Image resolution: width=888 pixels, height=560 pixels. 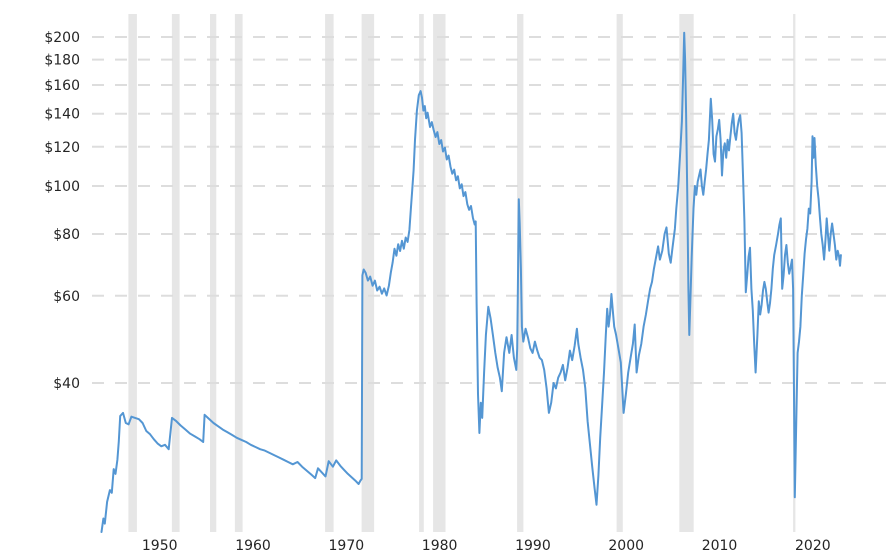 What do you see at coordinates (160, 546) in the screenshot?
I see `x-tick-label: 1950` at bounding box center [160, 546].